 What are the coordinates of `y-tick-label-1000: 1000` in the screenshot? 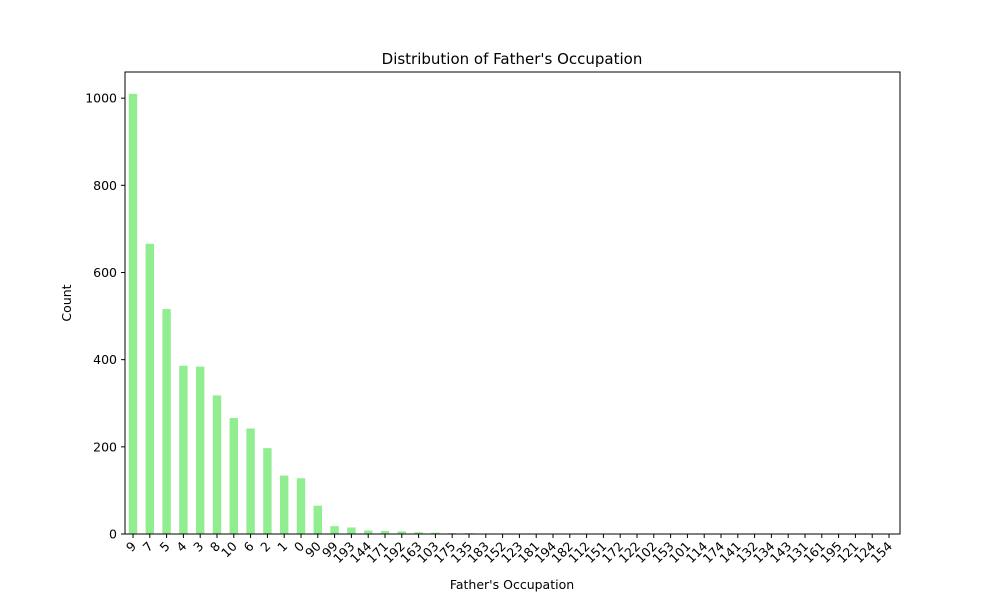 It's located at (101, 98).